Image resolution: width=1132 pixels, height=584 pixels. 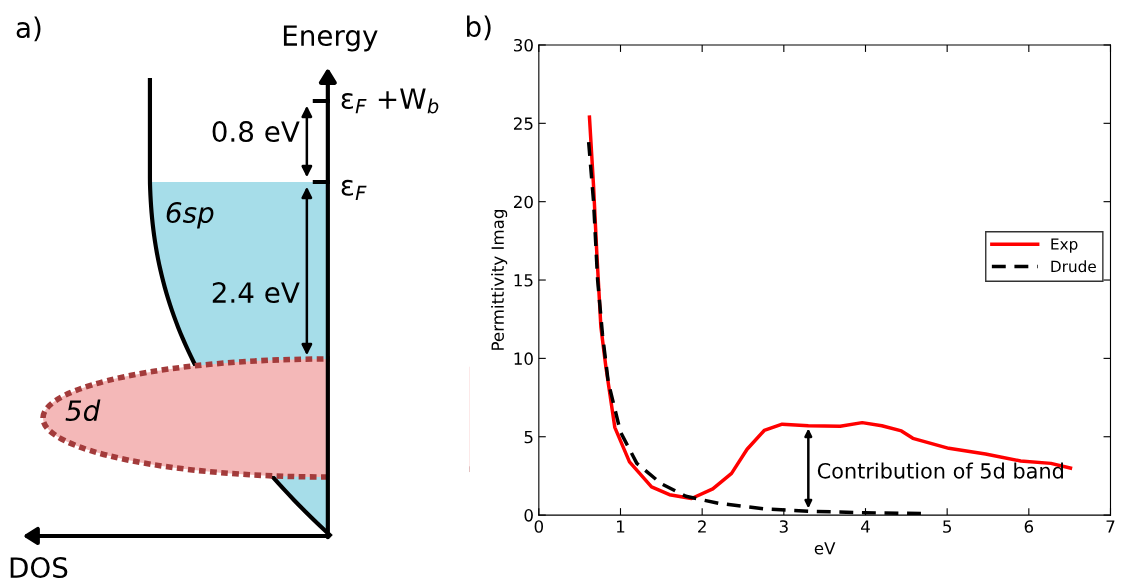 What do you see at coordinates (190, 215) in the screenshot?
I see `text: 6sp` at bounding box center [190, 215].